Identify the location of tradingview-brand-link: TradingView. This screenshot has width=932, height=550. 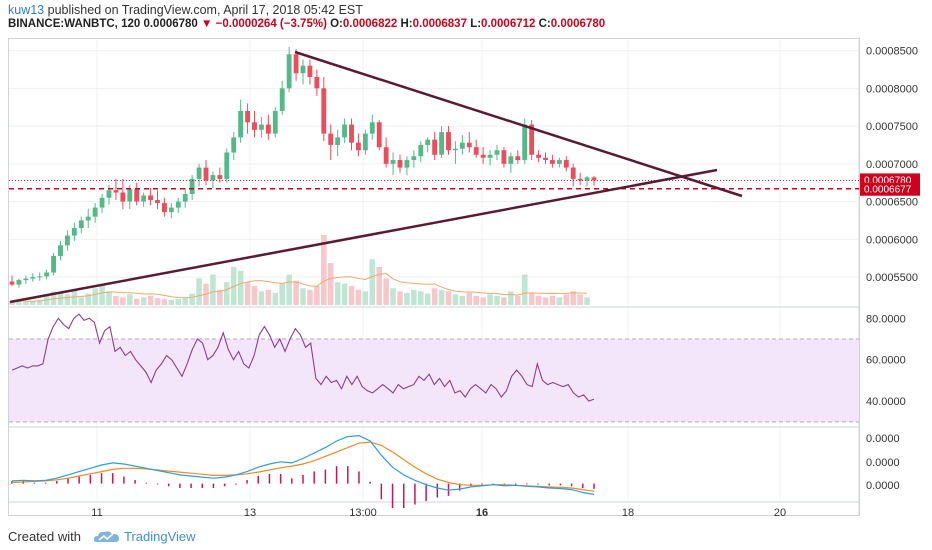
(160, 536).